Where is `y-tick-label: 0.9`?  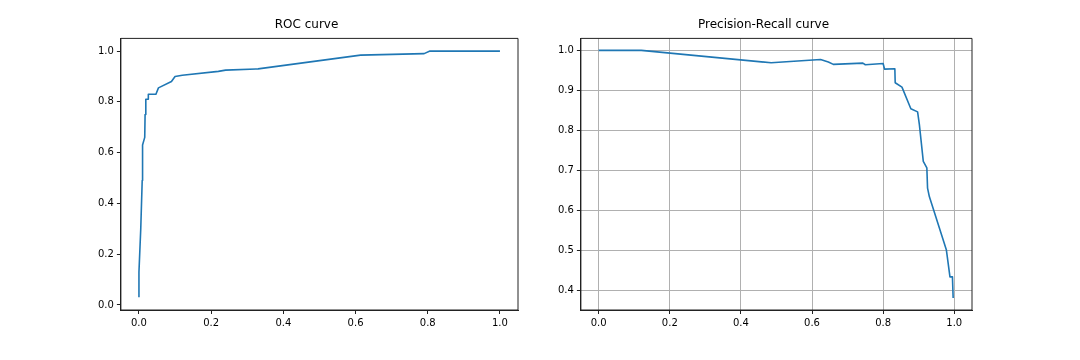 y-tick-label: 0.9 is located at coordinates (566, 89).